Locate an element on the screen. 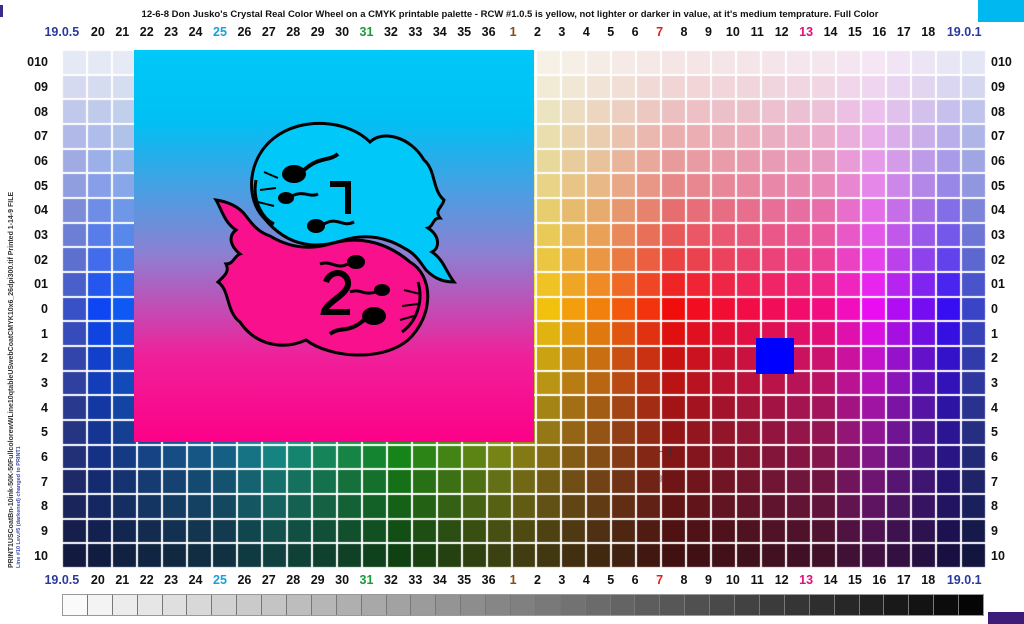 This screenshot has height=624, width=1024. column-label: 5 is located at coordinates (611, 580).